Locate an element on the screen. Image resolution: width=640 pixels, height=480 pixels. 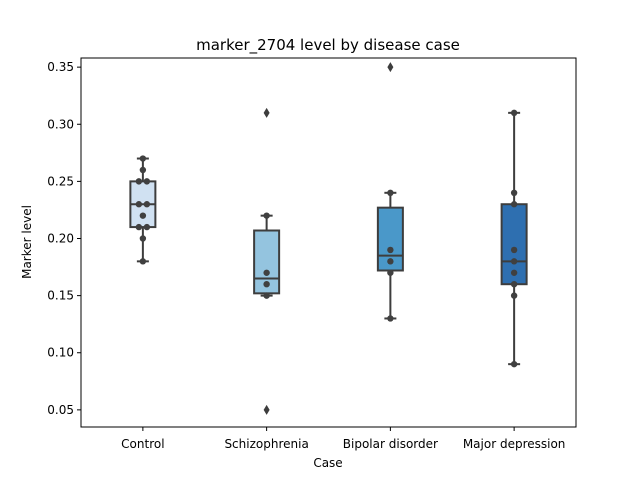
x-tick-label: Control is located at coordinates (142, 444).